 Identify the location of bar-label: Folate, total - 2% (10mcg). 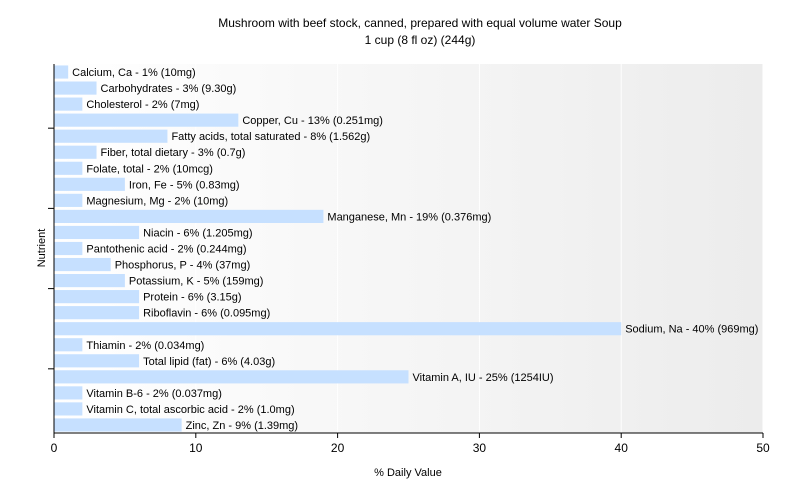
(149, 169).